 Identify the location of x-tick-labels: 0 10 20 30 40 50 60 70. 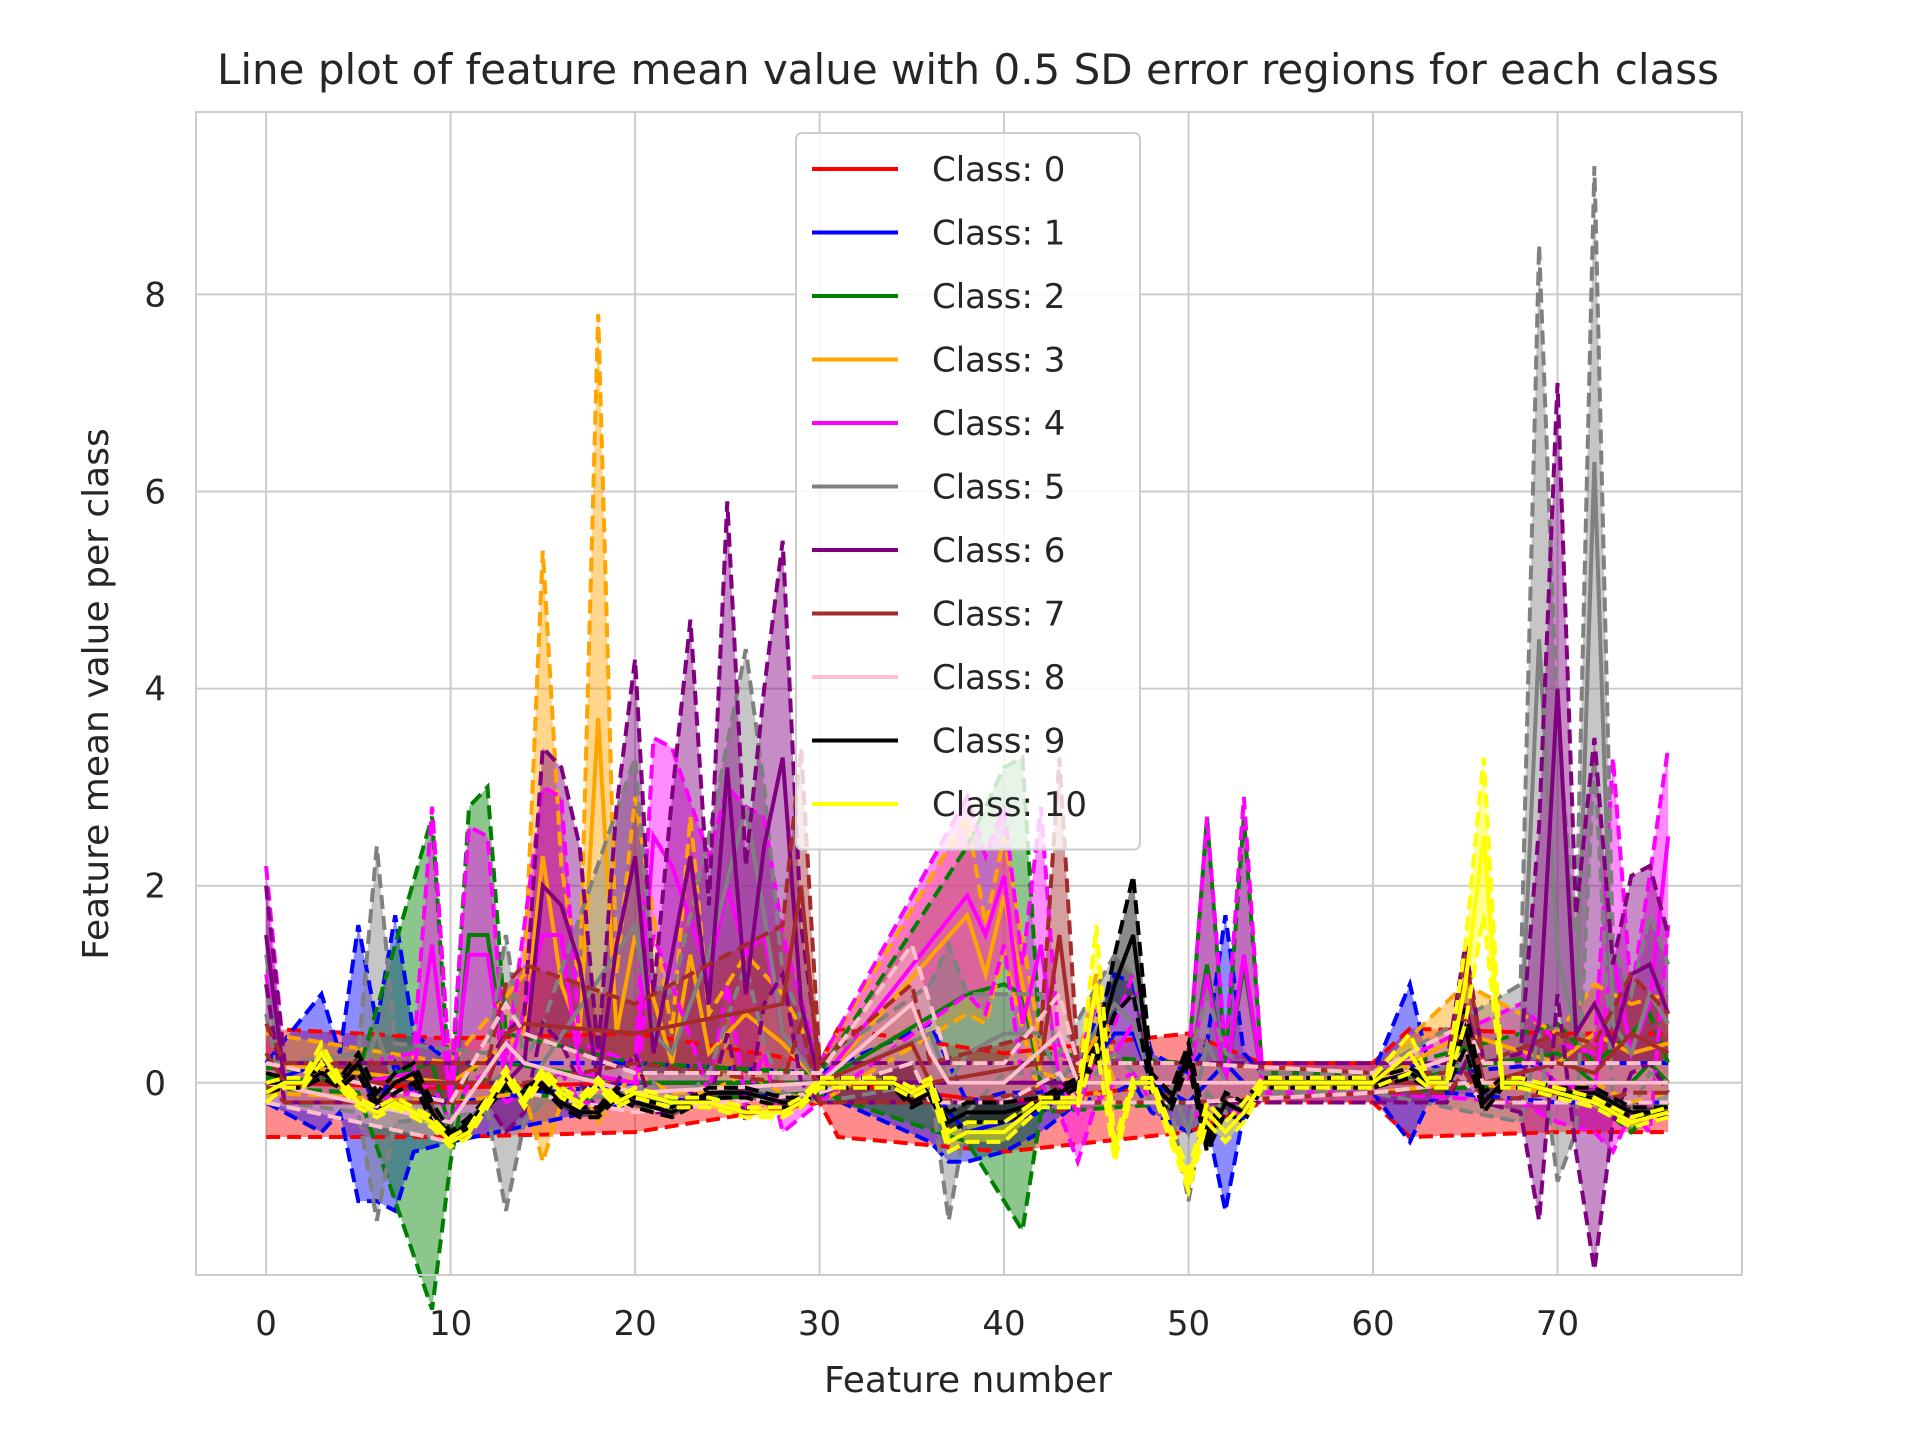
(917, 1324).